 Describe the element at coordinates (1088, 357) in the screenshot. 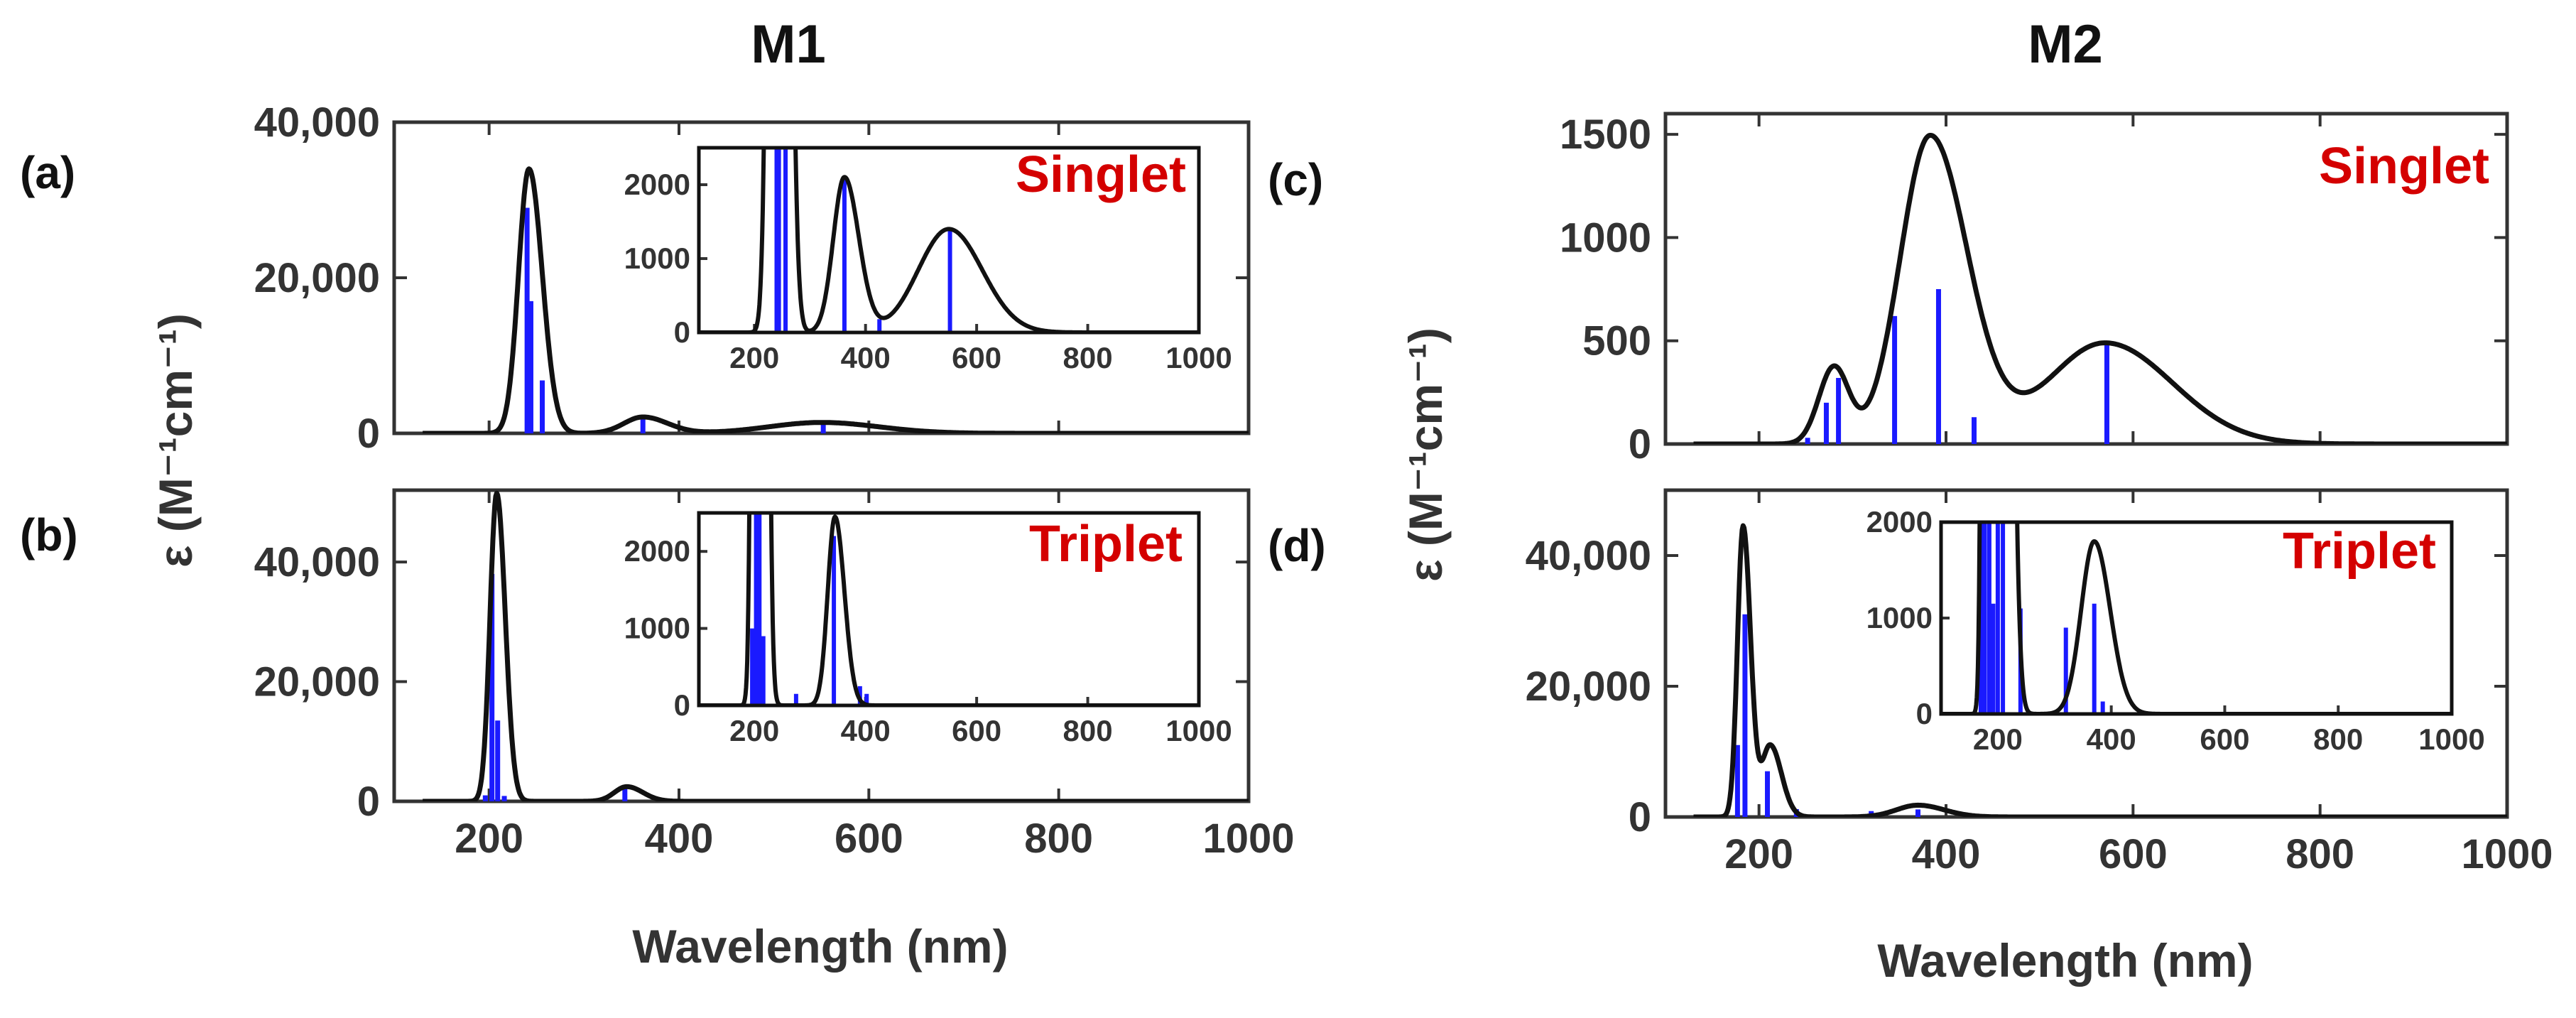

I see `panel-a-inset-xtick-label: 800` at that location.